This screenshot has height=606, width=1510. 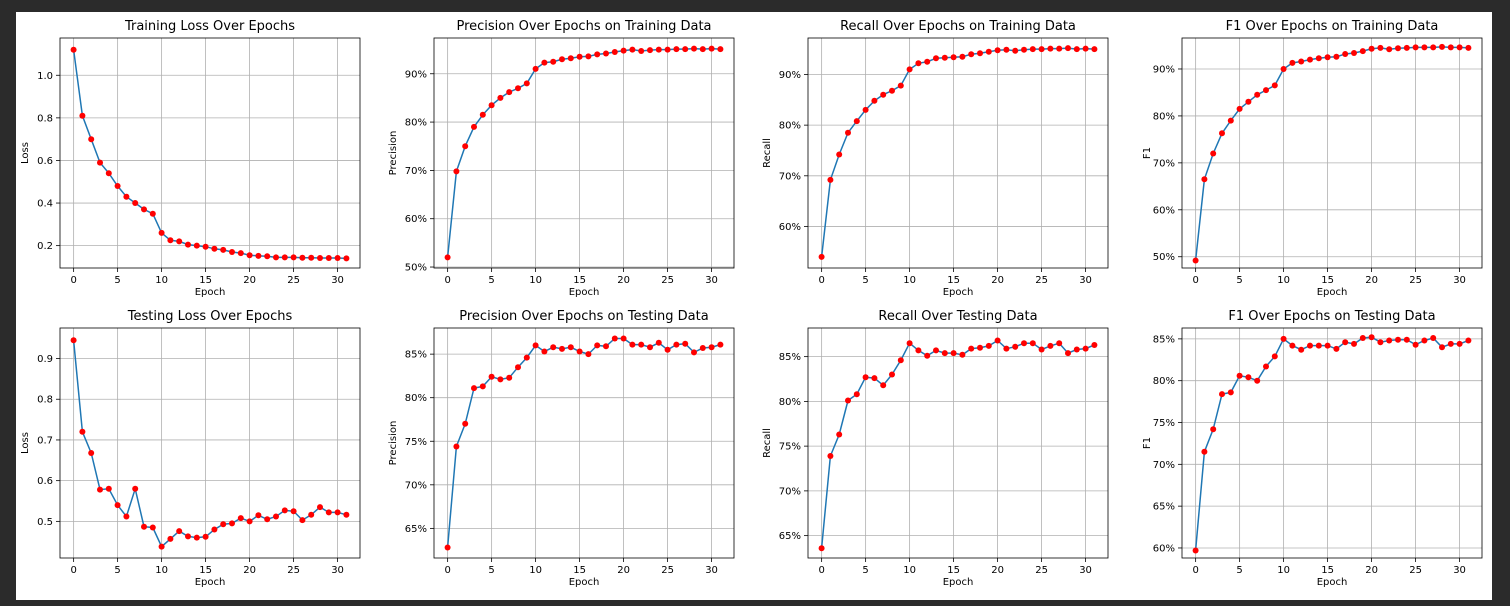 What do you see at coordinates (1147, 443) in the screenshot?
I see `y-axis-label: F1` at bounding box center [1147, 443].